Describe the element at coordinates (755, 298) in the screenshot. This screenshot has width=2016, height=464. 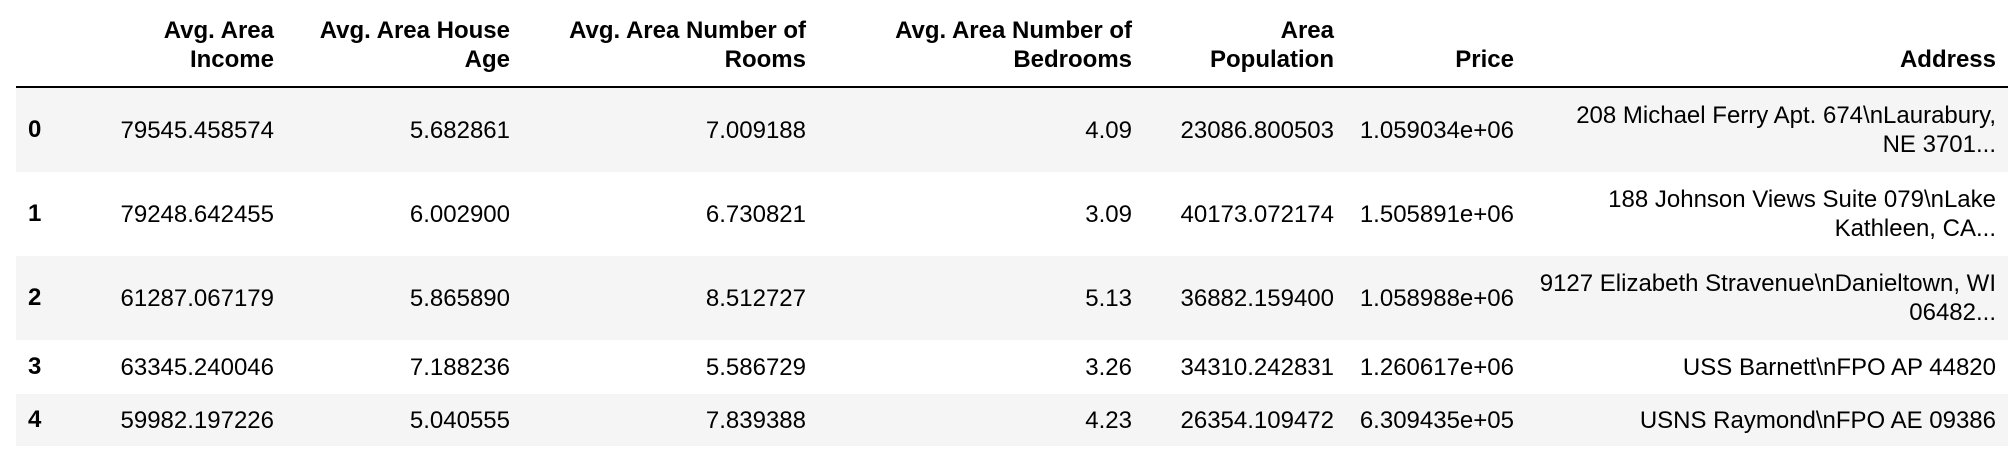
I see `rooms-cell: 8.512727` at that location.